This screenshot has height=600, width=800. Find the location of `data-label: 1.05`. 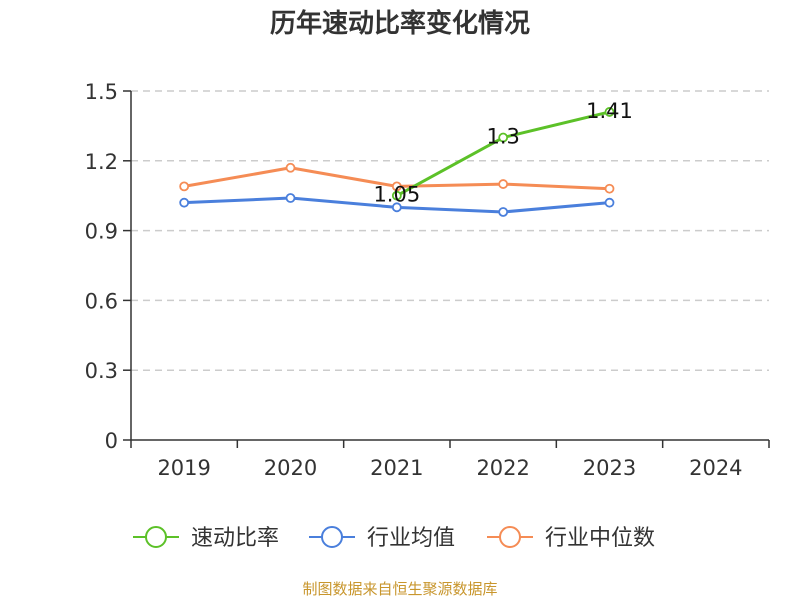

data-label: 1.05 is located at coordinates (396, 195).